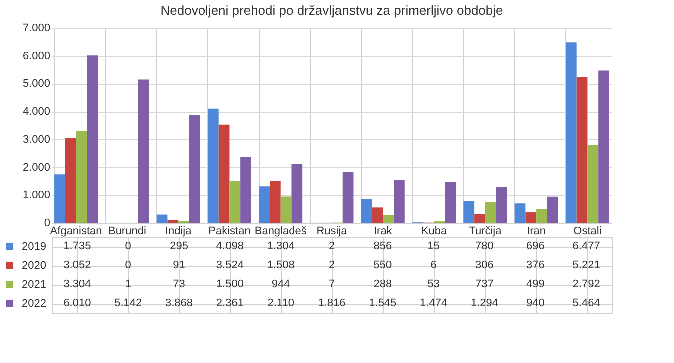 The height and width of the screenshot is (363, 674). What do you see at coordinates (229, 232) in the screenshot?
I see `x-tick-label: Pakistan` at bounding box center [229, 232].